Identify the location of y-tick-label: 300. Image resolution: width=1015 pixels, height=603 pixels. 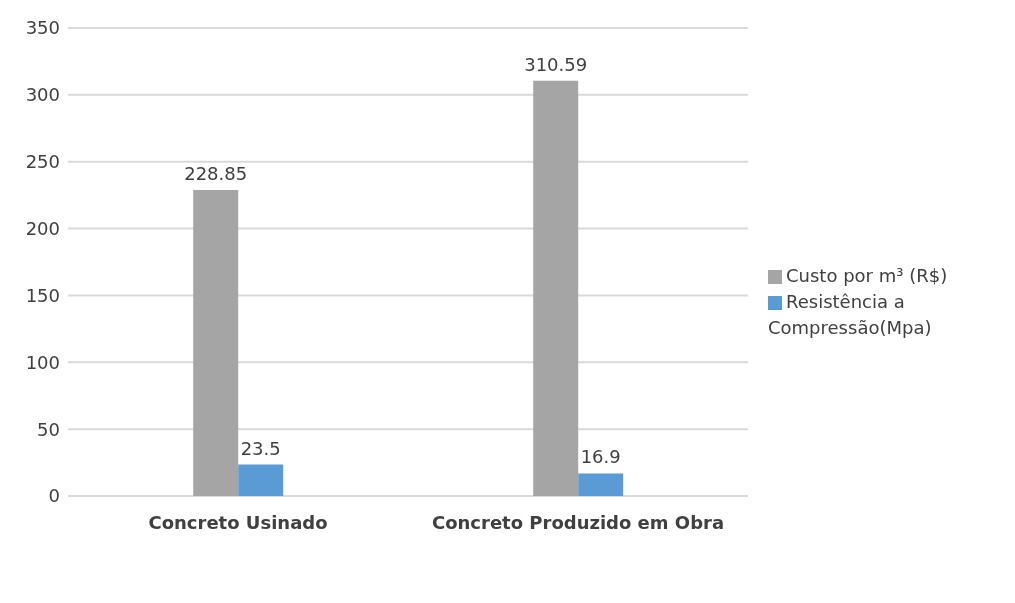
(42, 95).